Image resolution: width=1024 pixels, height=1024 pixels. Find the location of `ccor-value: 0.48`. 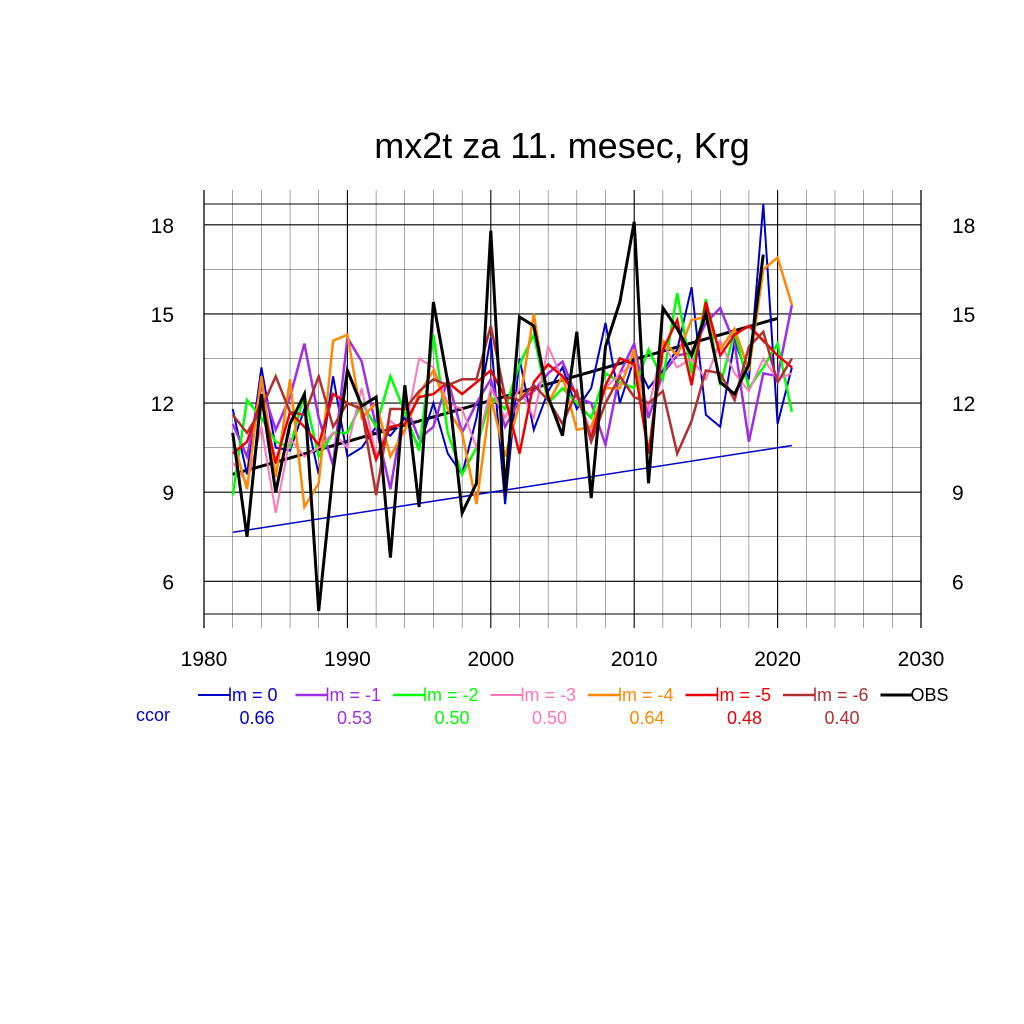

ccor-value: 0.48 is located at coordinates (744, 718).